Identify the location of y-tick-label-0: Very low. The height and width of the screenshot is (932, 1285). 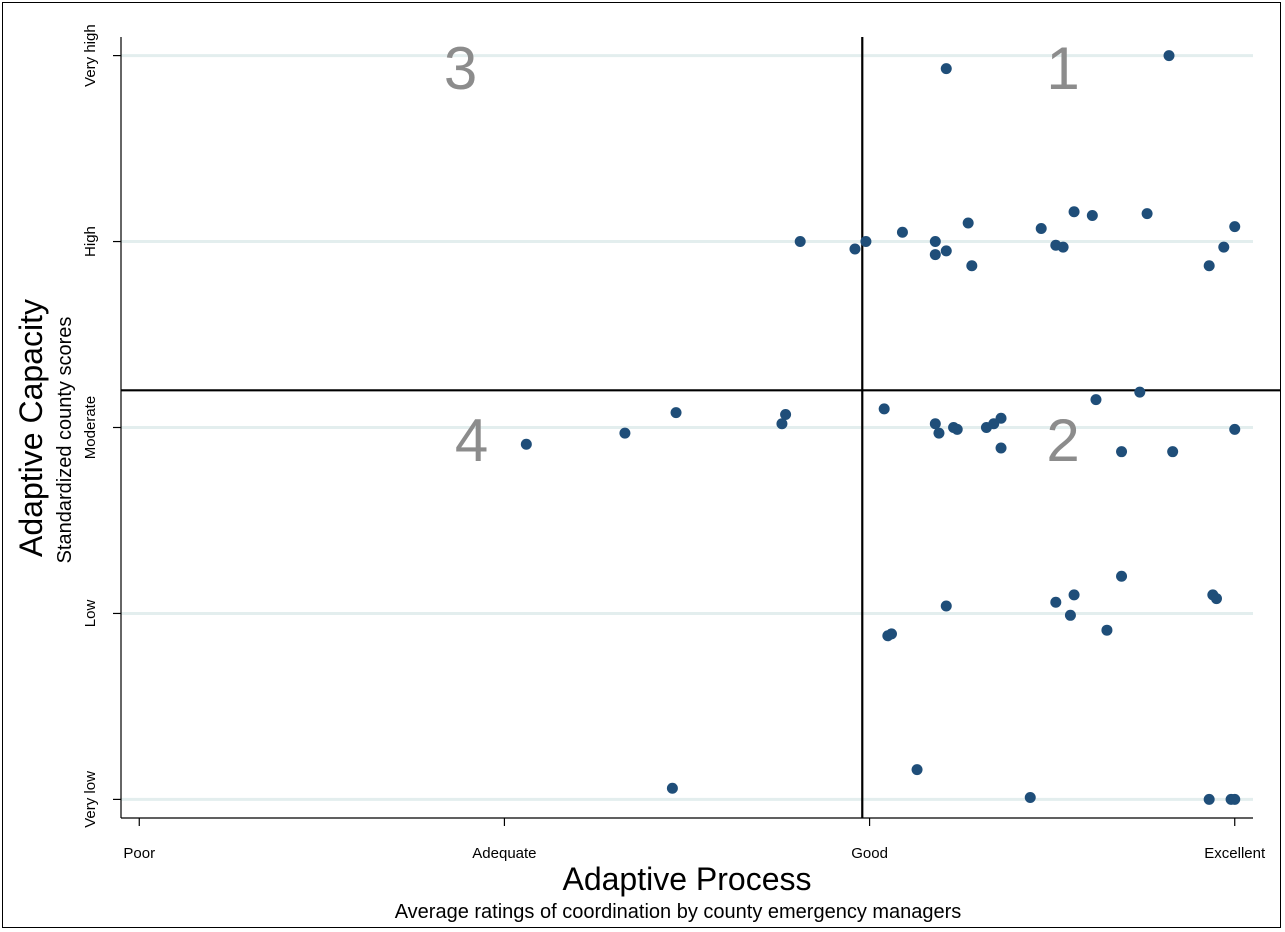
(90, 799).